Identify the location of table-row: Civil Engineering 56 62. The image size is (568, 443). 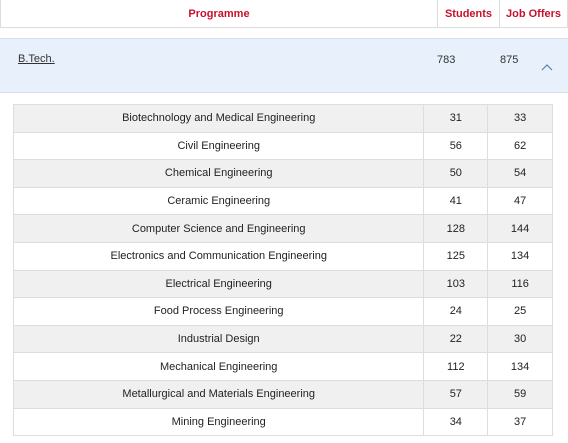
(282, 146).